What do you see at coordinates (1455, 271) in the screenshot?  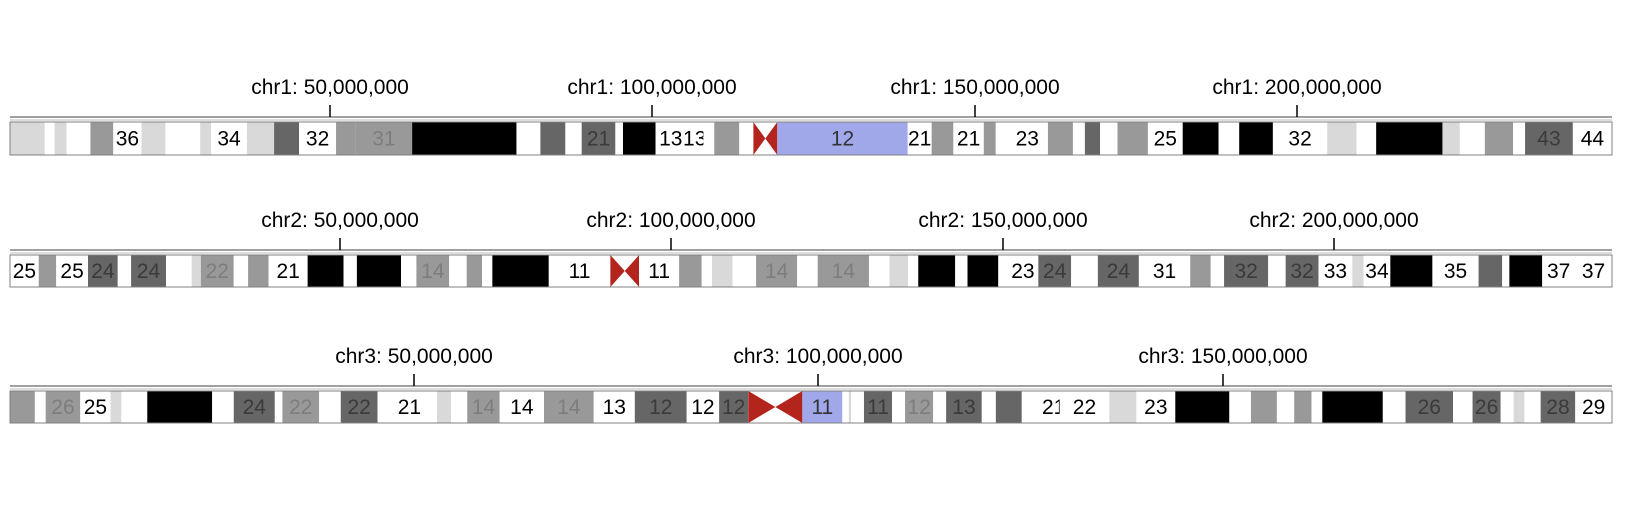 I see `cytoband: 35` at bounding box center [1455, 271].